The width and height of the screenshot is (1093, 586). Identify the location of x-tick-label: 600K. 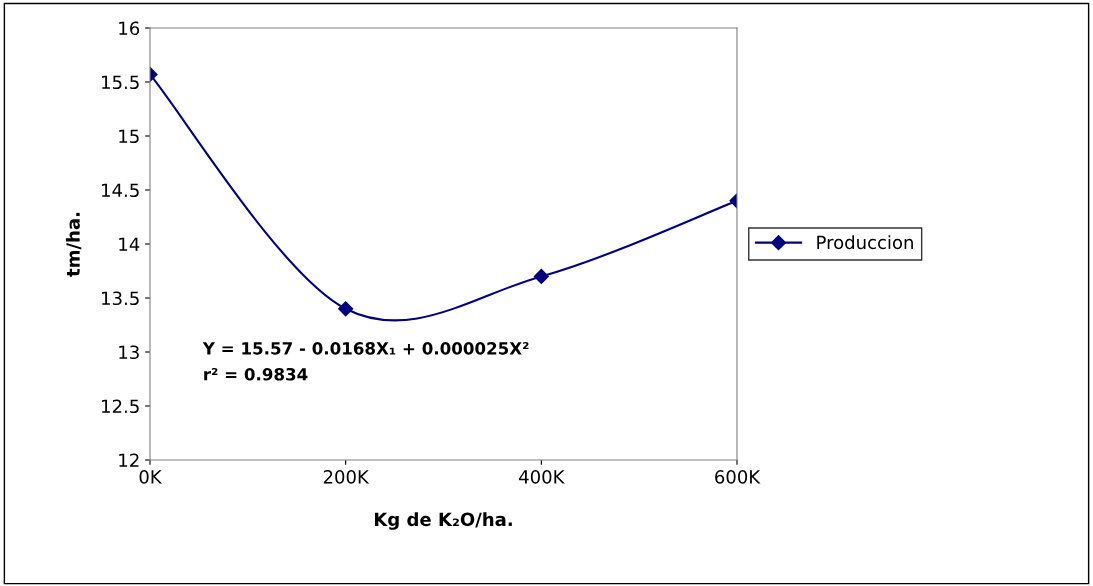
(738, 477).